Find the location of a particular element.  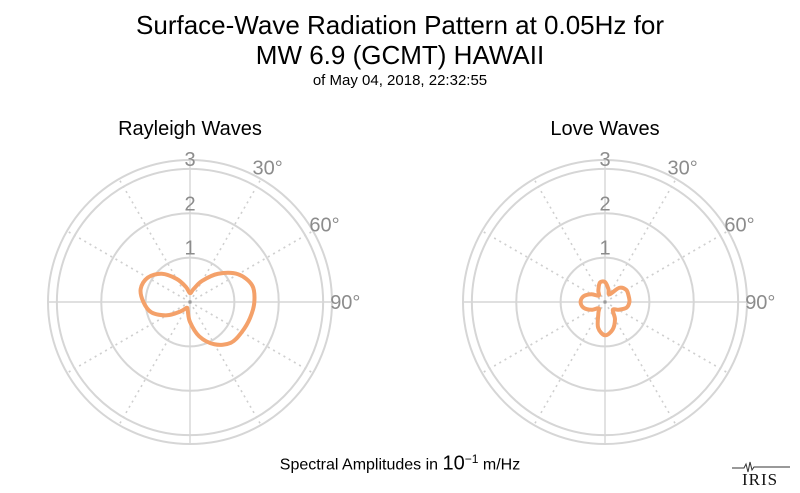

iris-logo-text: IRIS is located at coordinates (760, 479).